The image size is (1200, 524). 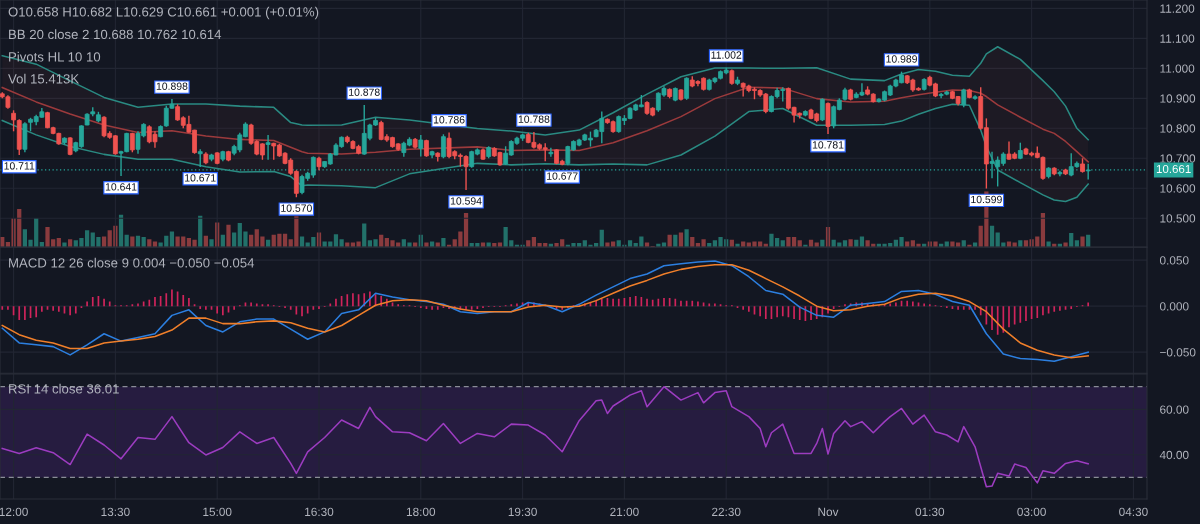 What do you see at coordinates (1031, 511) in the screenshot?
I see `x-tick-label: 03:00` at bounding box center [1031, 511].